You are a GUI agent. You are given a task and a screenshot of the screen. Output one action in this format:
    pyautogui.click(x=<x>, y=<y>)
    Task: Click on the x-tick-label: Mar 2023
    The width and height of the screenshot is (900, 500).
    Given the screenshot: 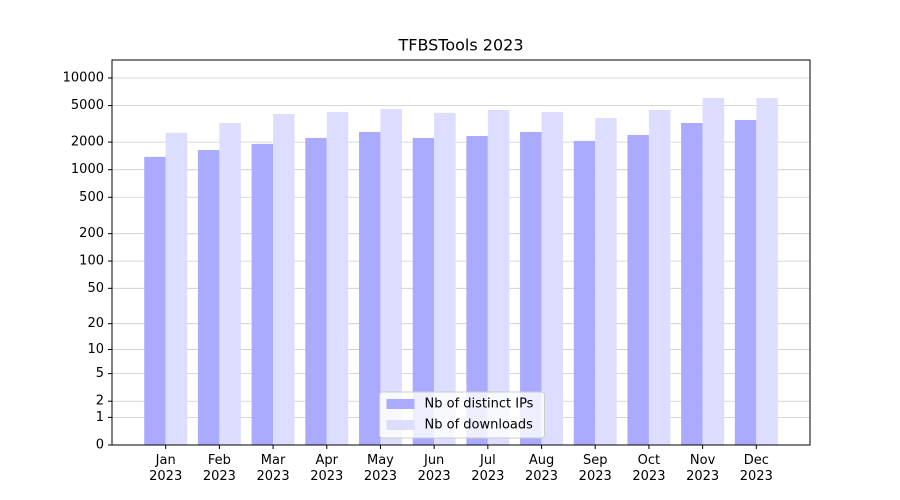 What is the action you would take?
    pyautogui.click(x=273, y=468)
    